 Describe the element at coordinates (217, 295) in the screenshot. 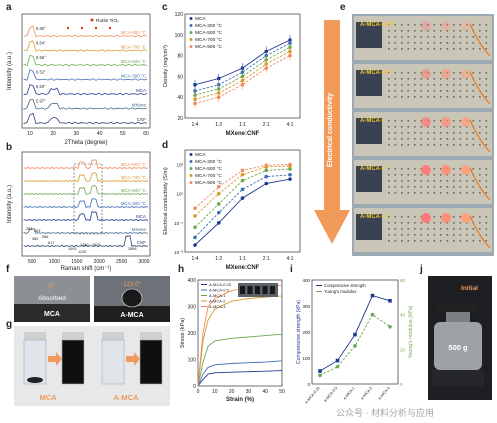

I see `panel-h-legend-label: A-MCA-1` at that location.